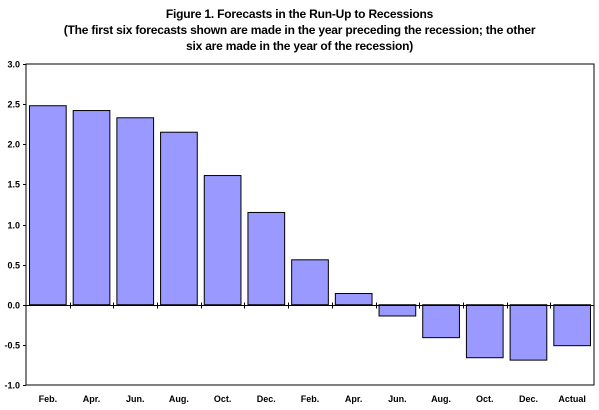 The image size is (599, 410). I want to click on y-tick-label: 2.5, so click(13, 105).